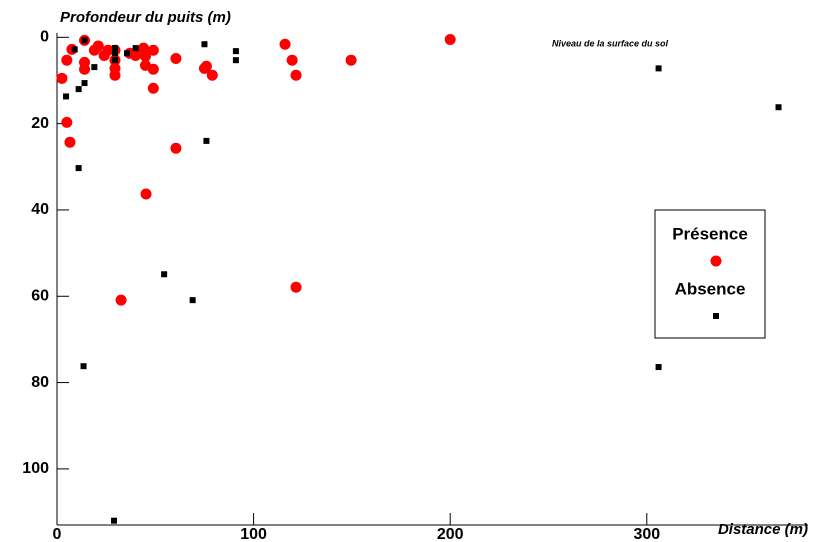 Image resolution: width=814 pixels, height=542 pixels. Describe the element at coordinates (57, 534) in the screenshot. I see `x-tick-label: 0` at that location.